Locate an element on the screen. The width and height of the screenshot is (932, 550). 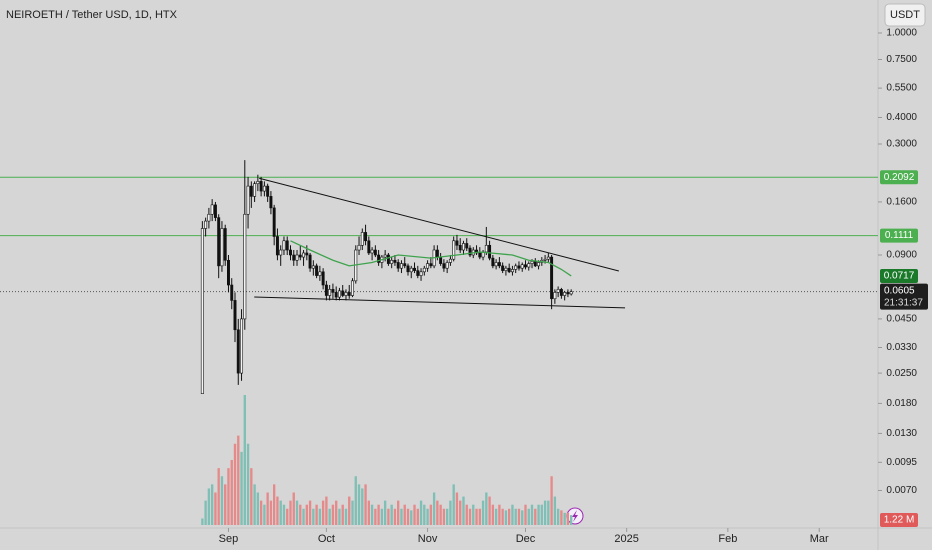
button-label: USDT is located at coordinates (905, 15).